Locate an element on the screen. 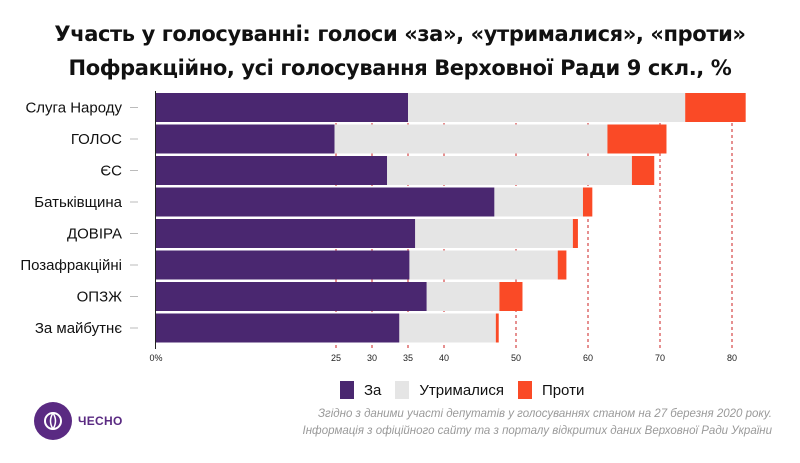 The image size is (800, 463). chesno-logo: ЧЕСНО is located at coordinates (78, 421).